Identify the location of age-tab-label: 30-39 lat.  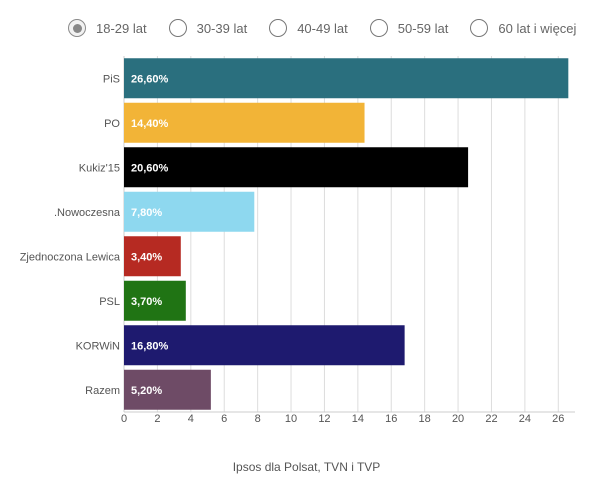
(222, 28).